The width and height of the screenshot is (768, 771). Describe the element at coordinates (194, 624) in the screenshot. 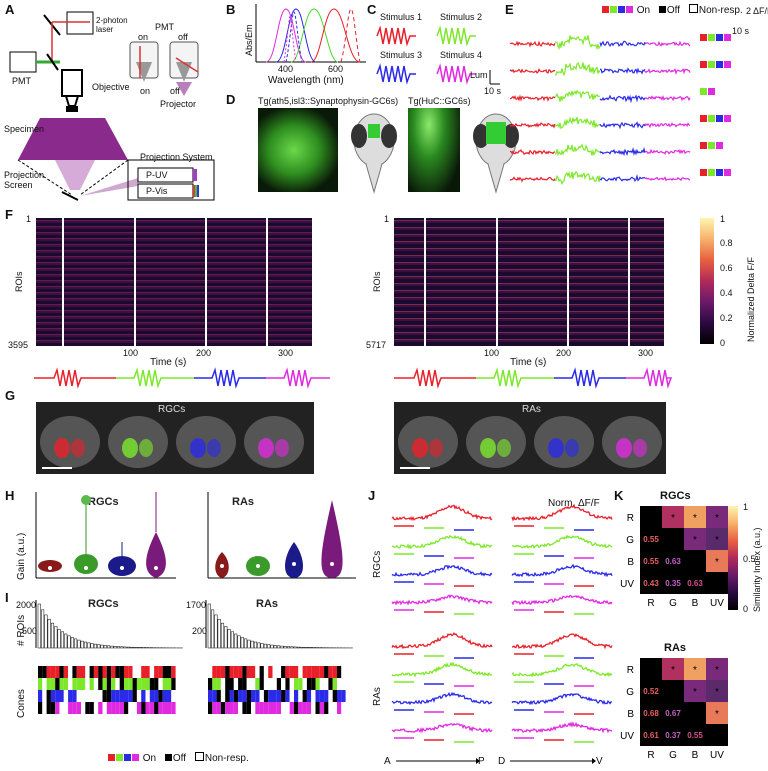

I see `i-histogram-bars` at that location.